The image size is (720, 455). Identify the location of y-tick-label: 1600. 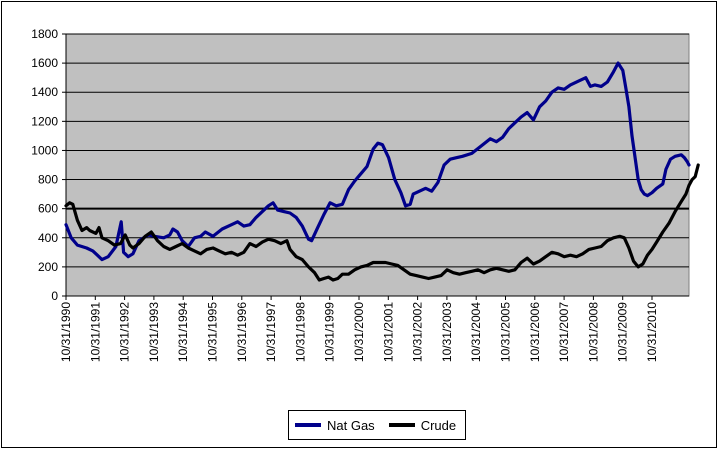
(44, 63).